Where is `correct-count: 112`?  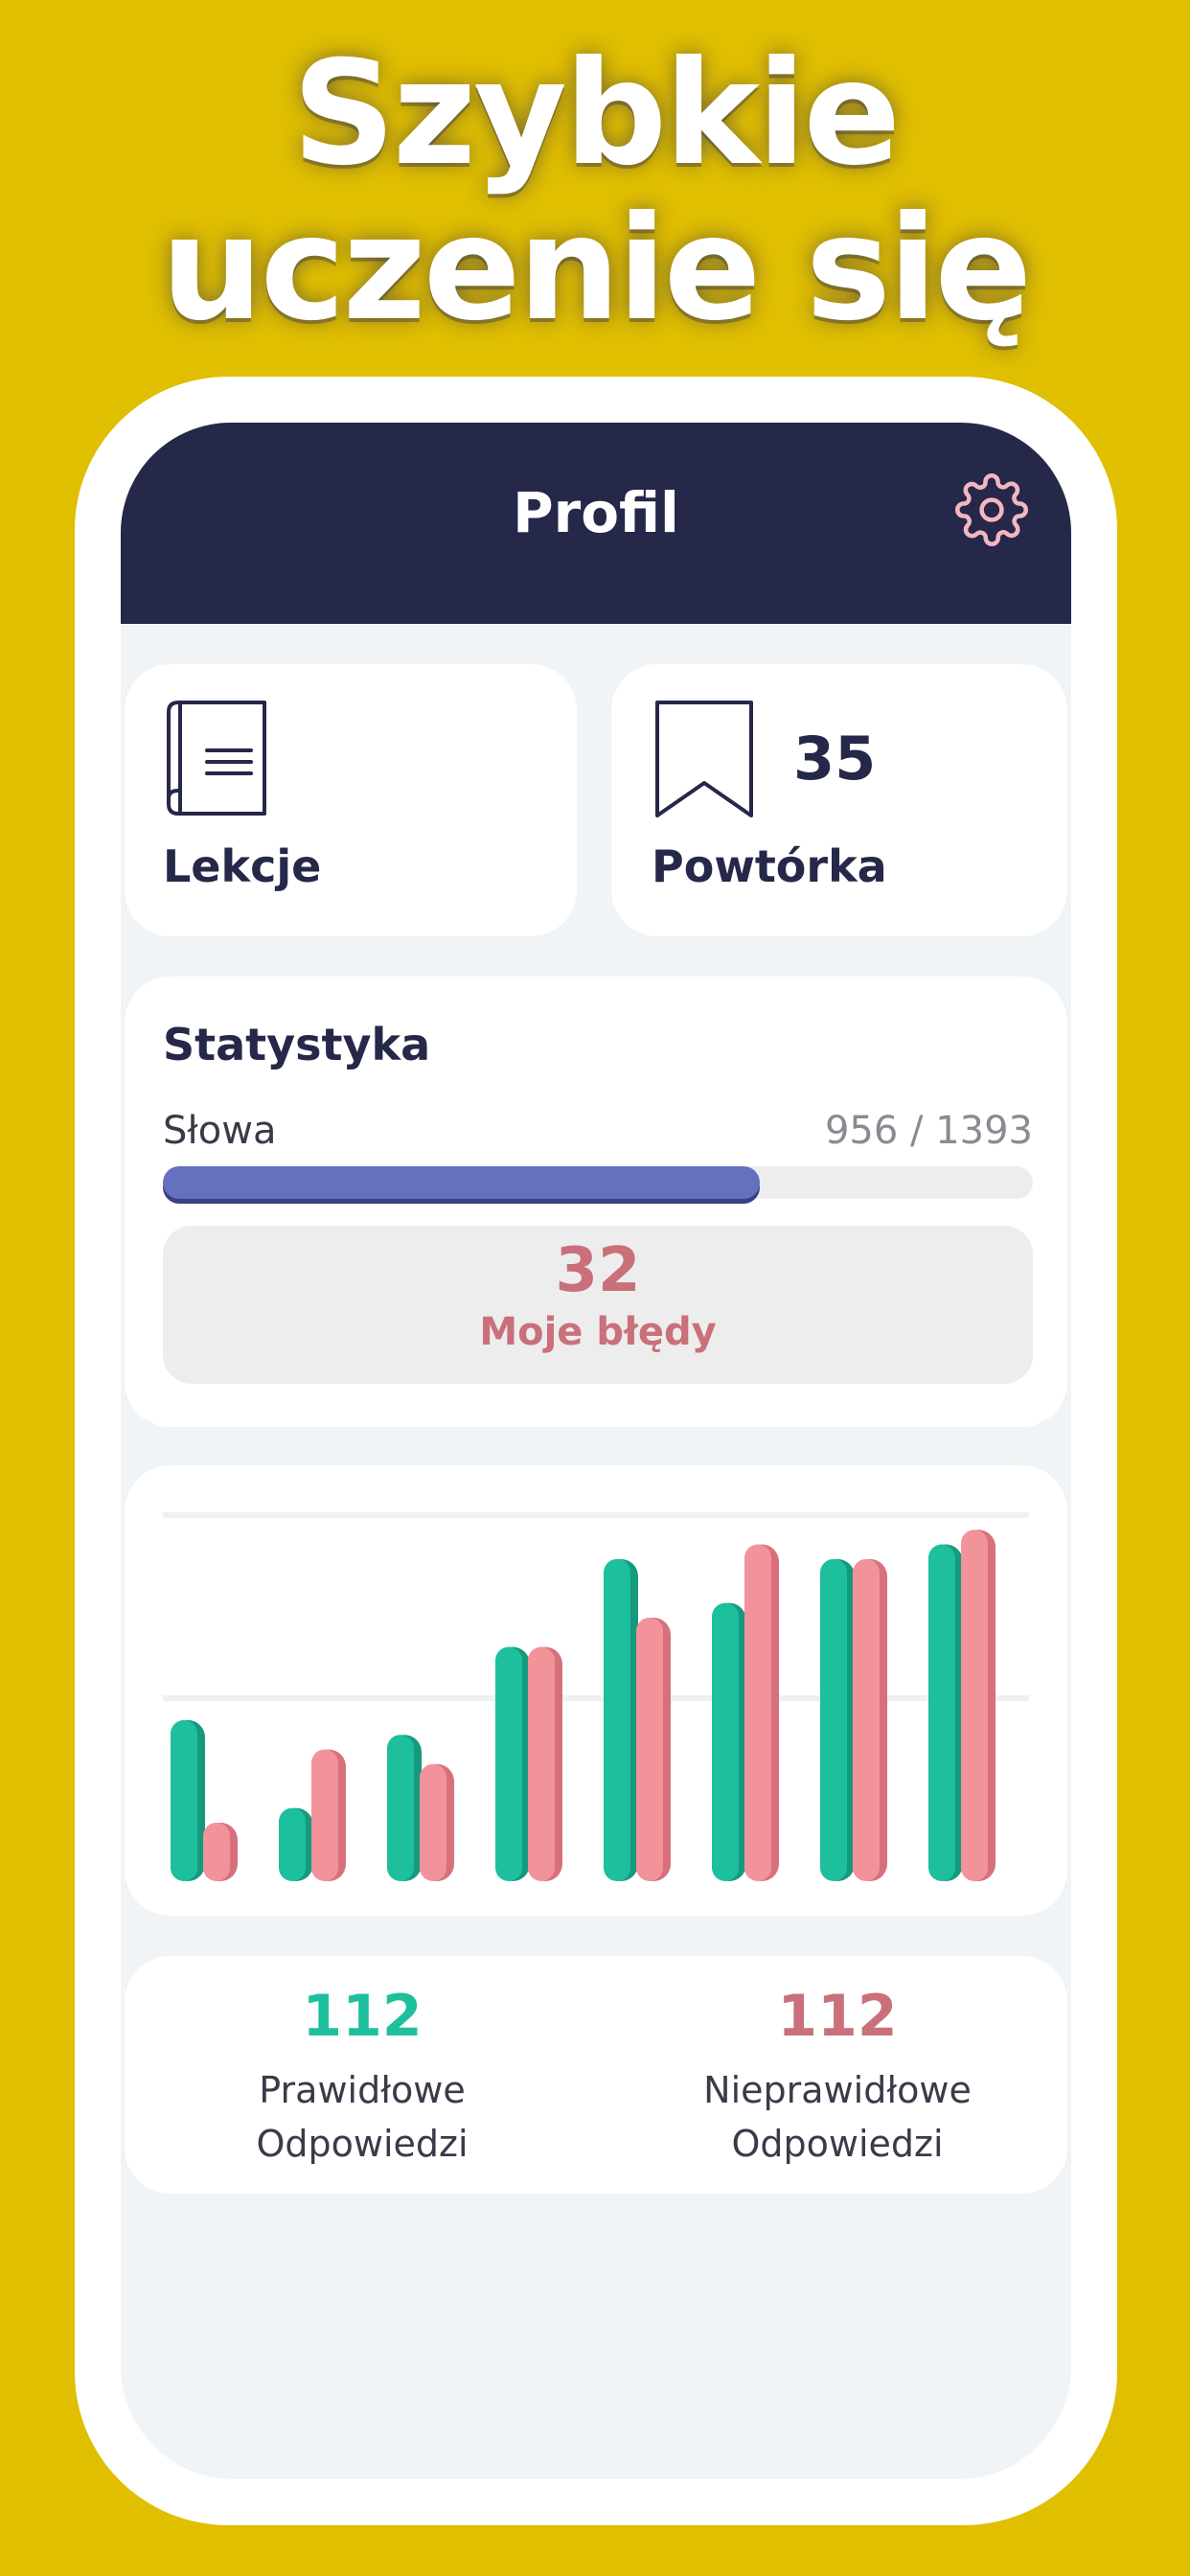
correct-count: 112 is located at coordinates (363, 2016).